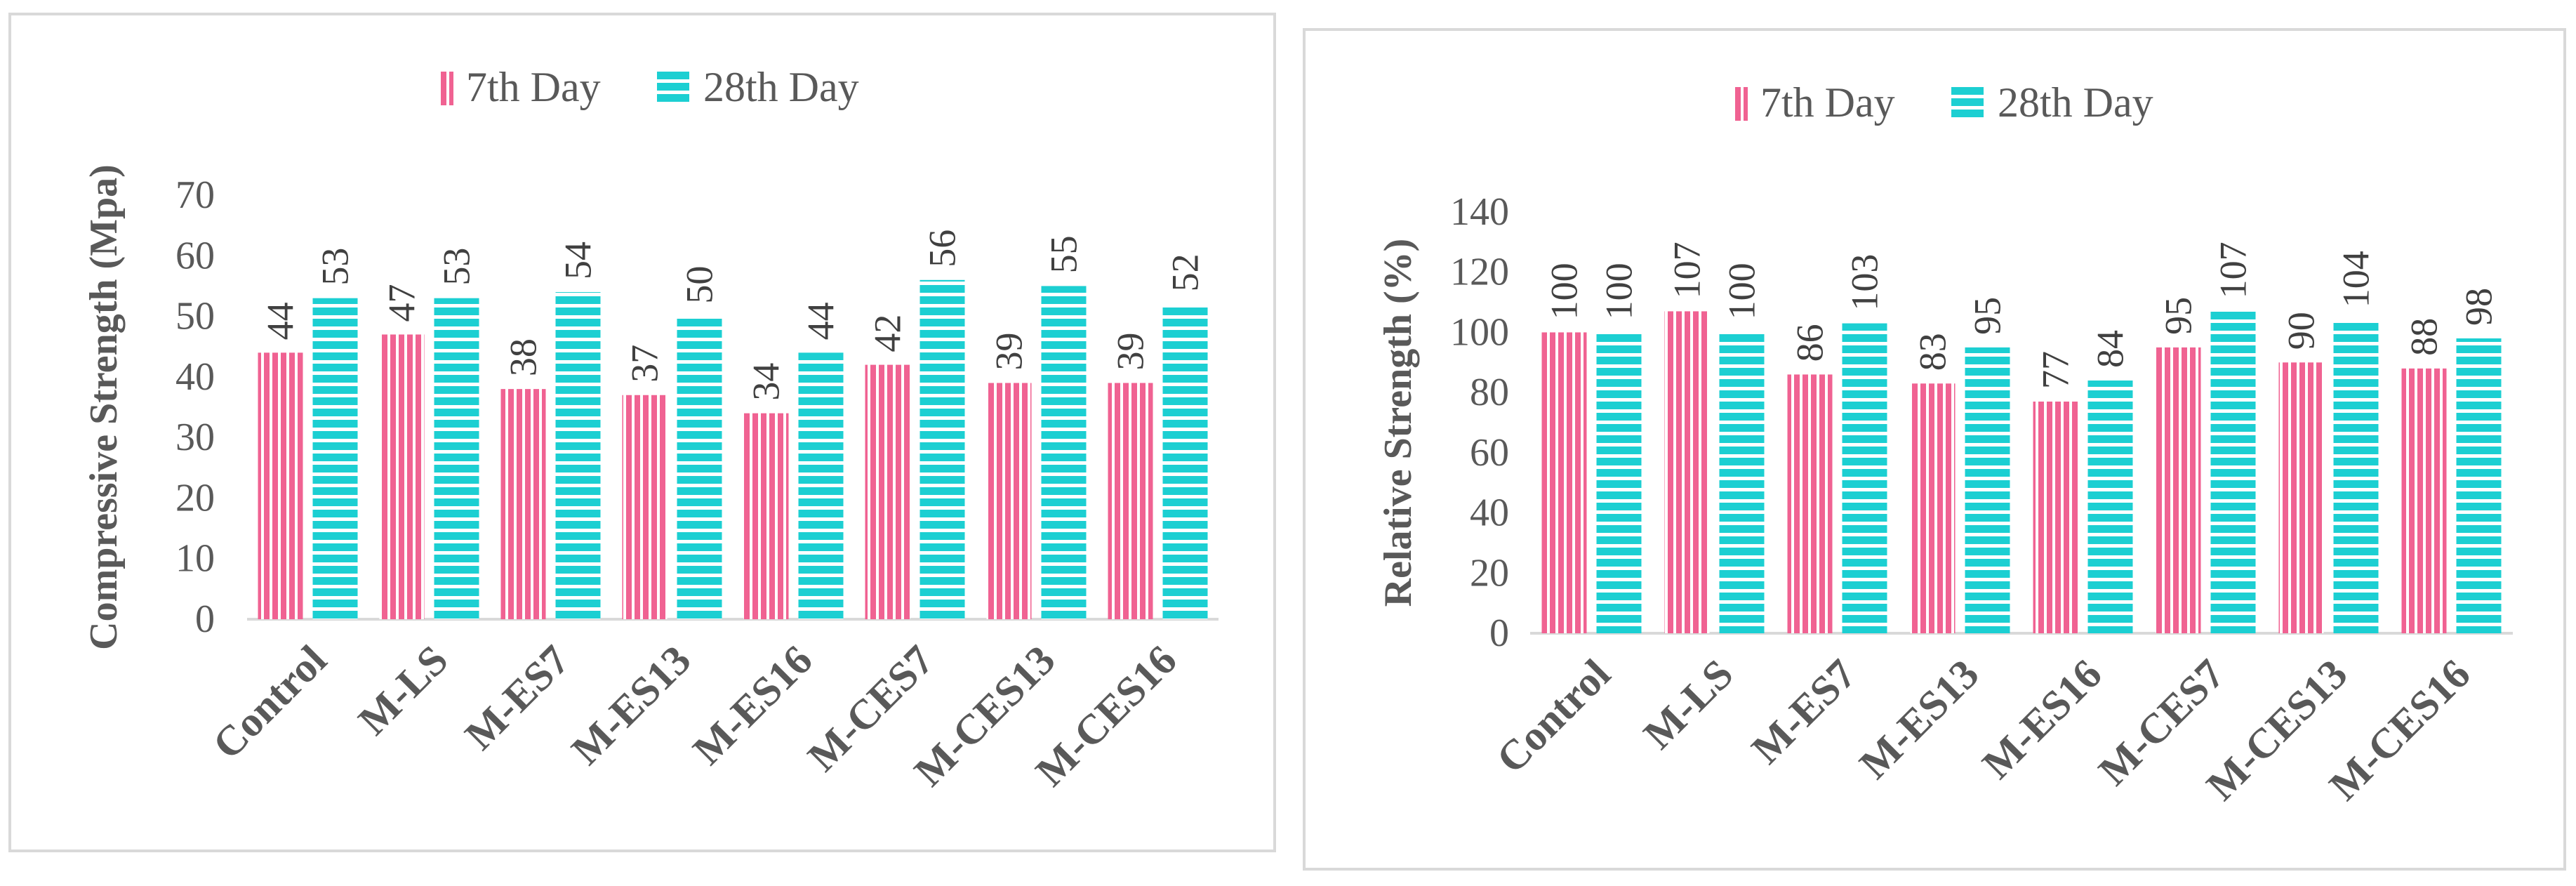  Describe the element at coordinates (2302, 331) in the screenshot. I see `data-label-m-ces13-7th-day: 90` at that location.